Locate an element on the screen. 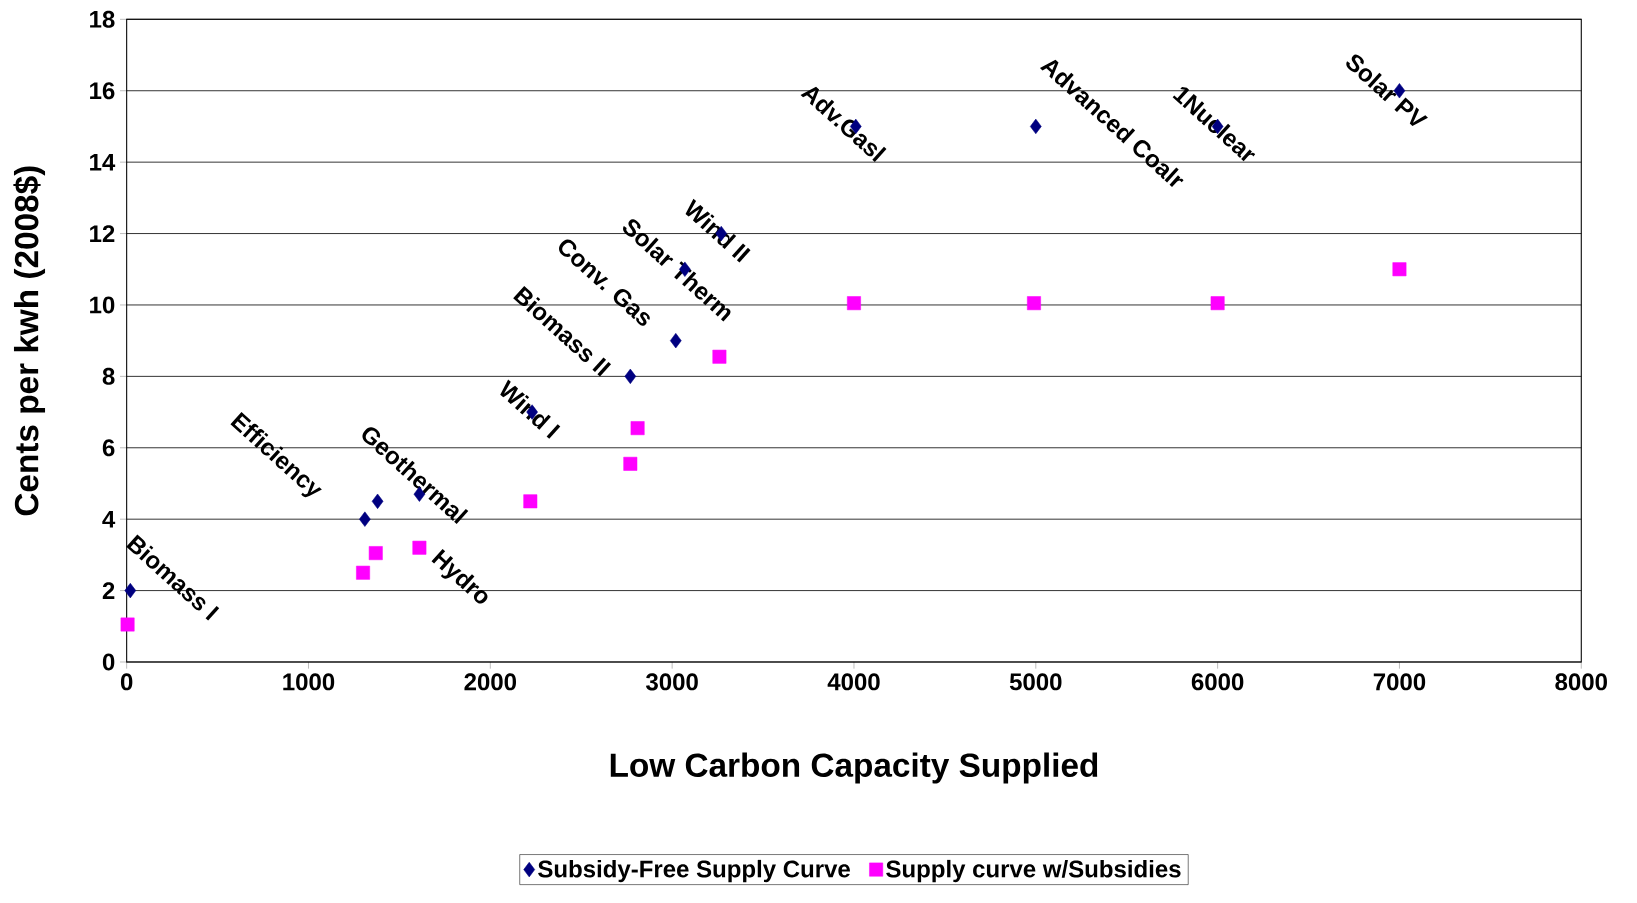 The height and width of the screenshot is (903, 1637). x-tick-label: 0 is located at coordinates (126, 682).